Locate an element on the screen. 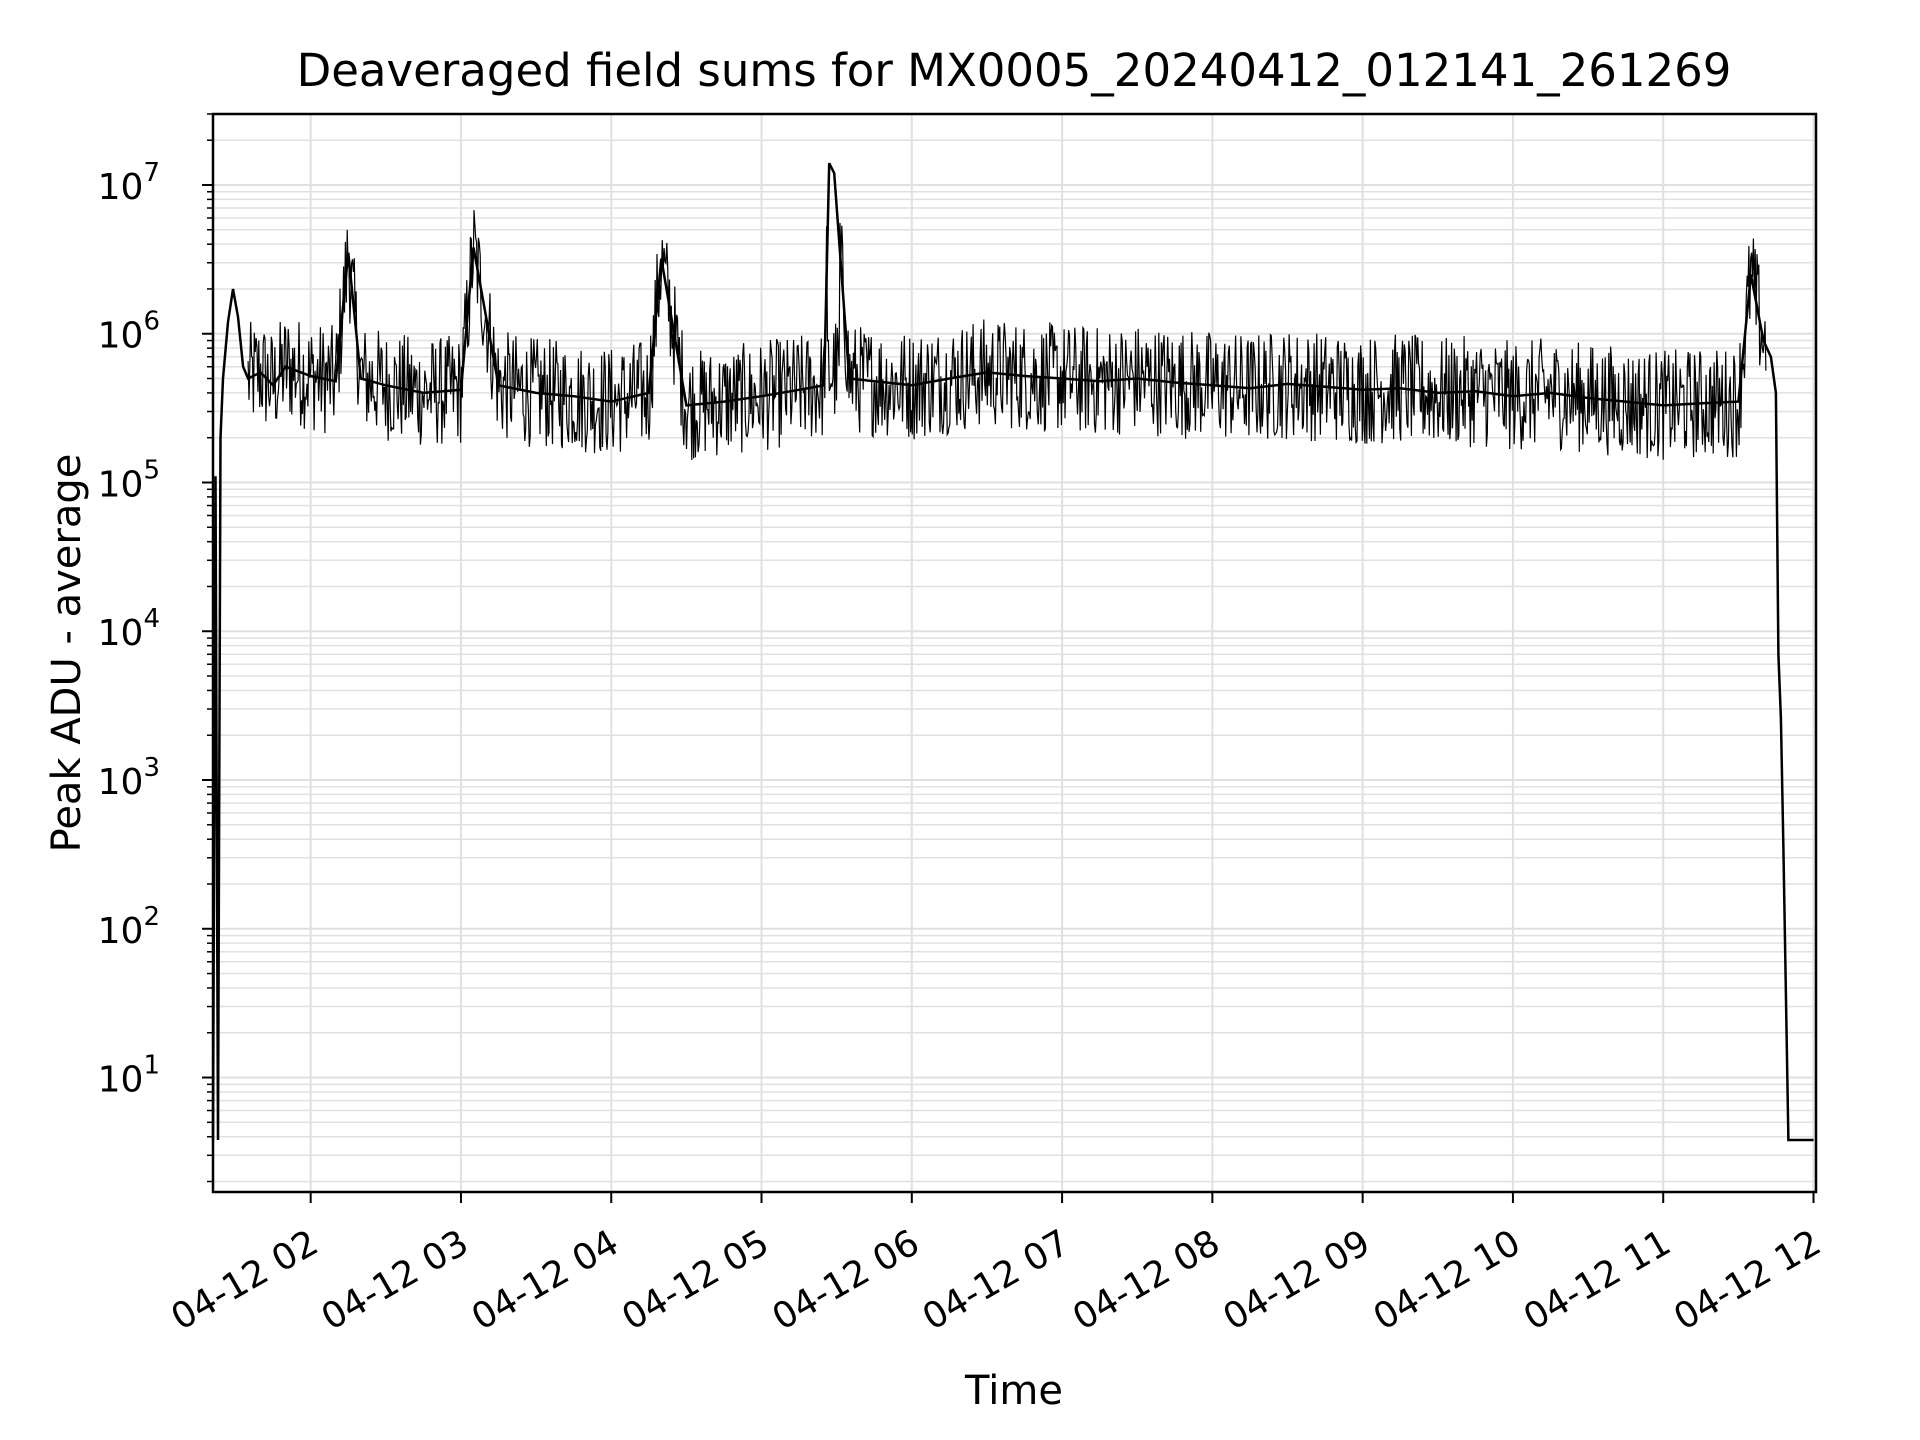 Image resolution: width=1920 pixels, height=1440 pixels. y-tick-exponent: 6 is located at coordinates (151, 322).